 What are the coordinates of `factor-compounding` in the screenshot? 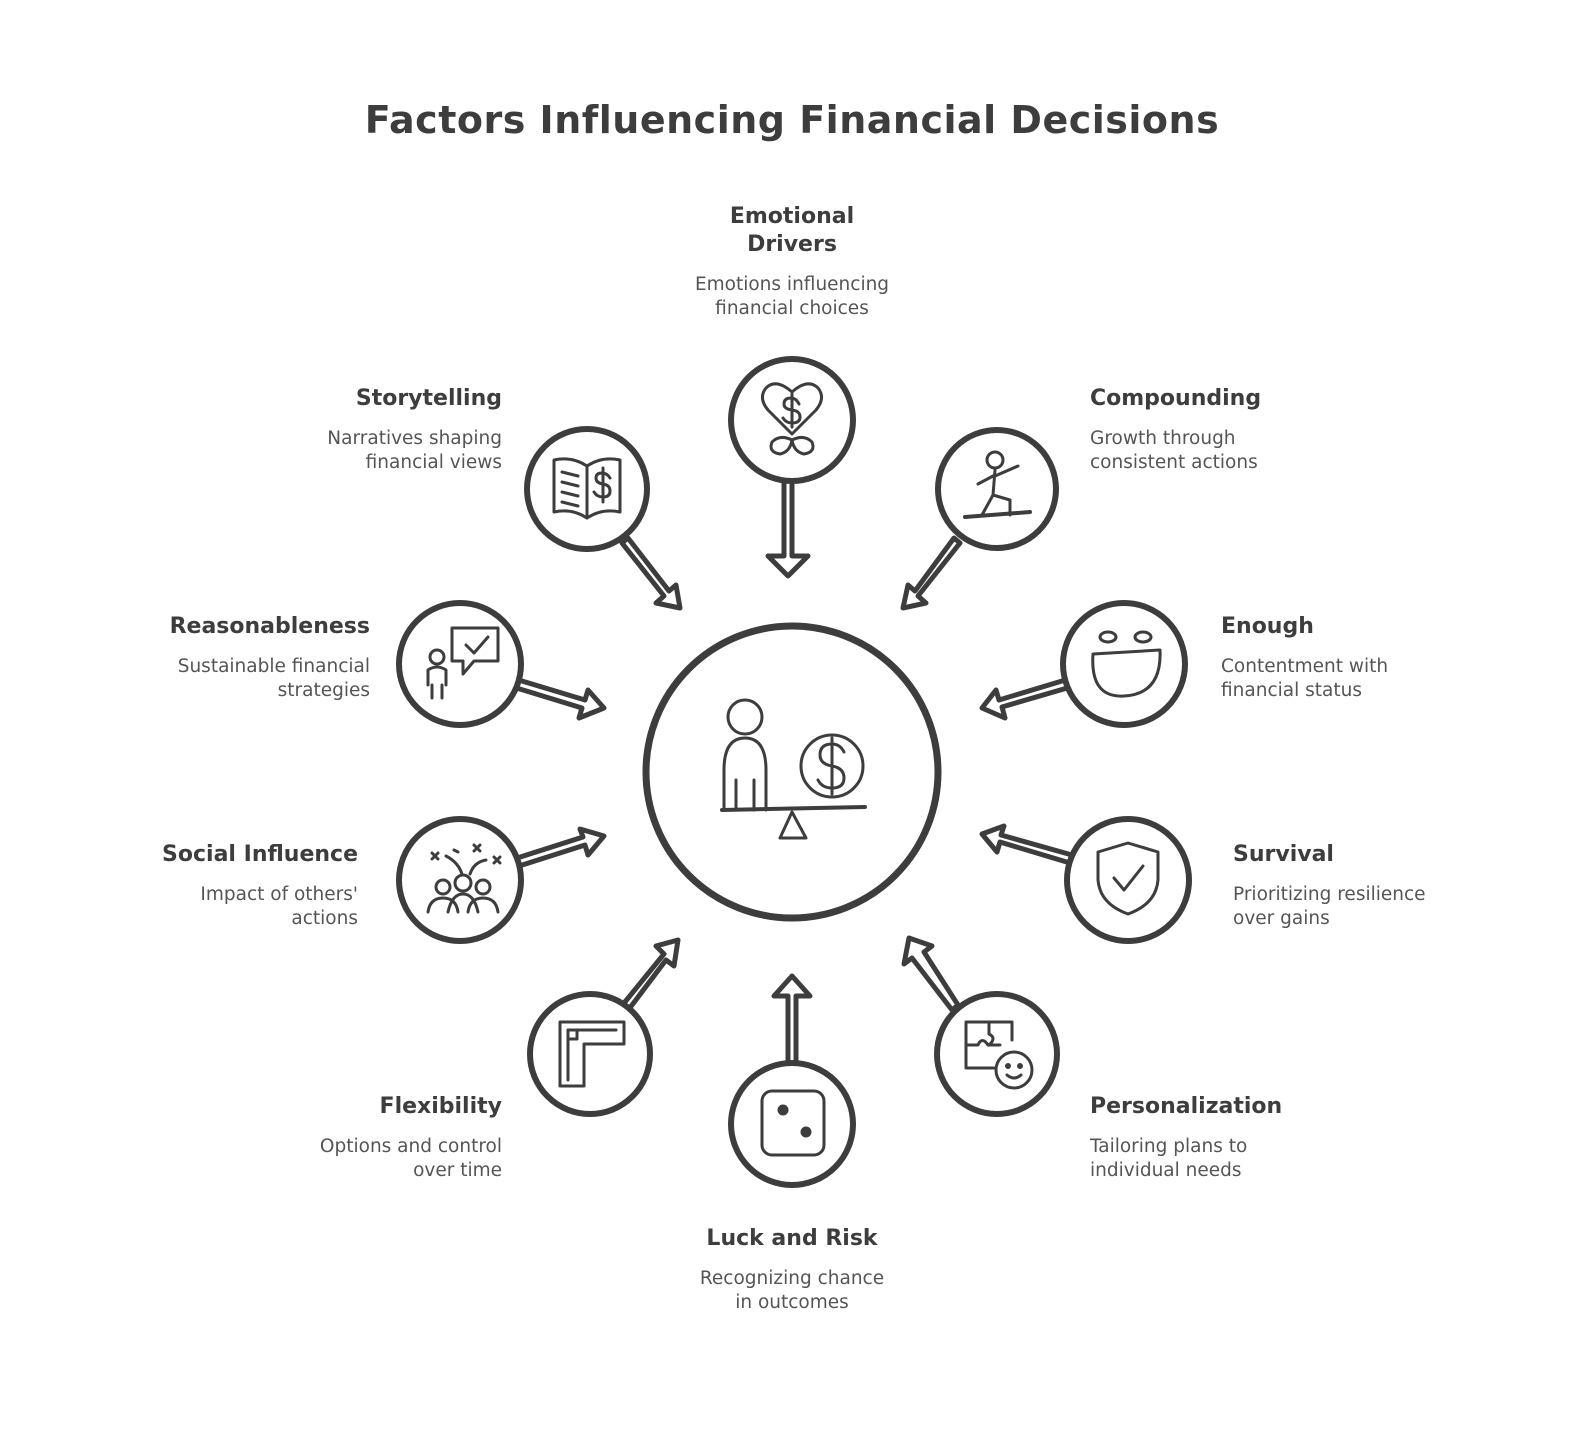 It's located at (979, 519).